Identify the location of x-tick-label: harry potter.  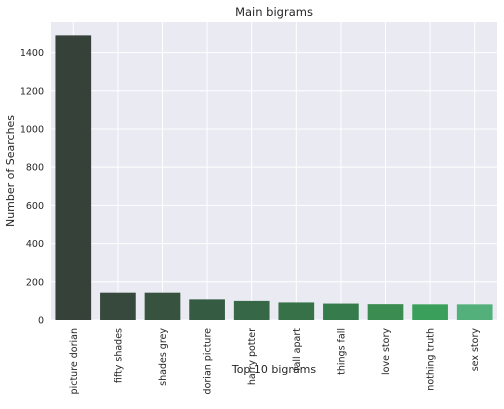
(252, 356).